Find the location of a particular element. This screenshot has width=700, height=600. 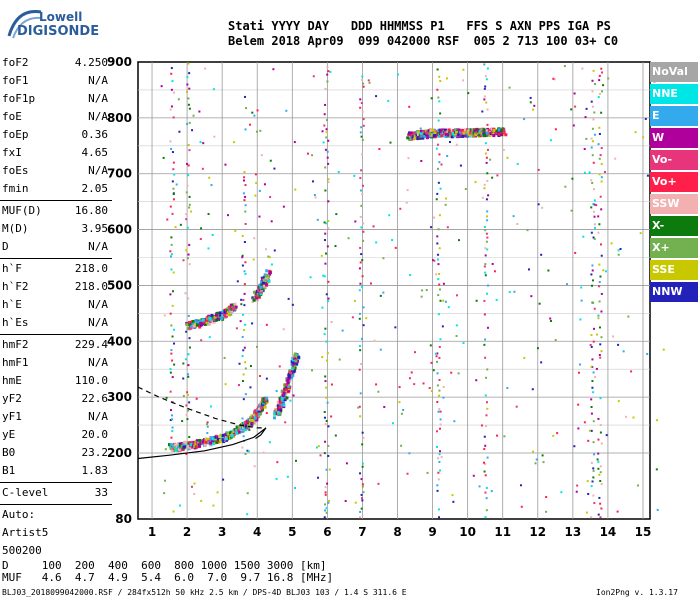

param-name: hmF1 is located at coordinates (15, 362).